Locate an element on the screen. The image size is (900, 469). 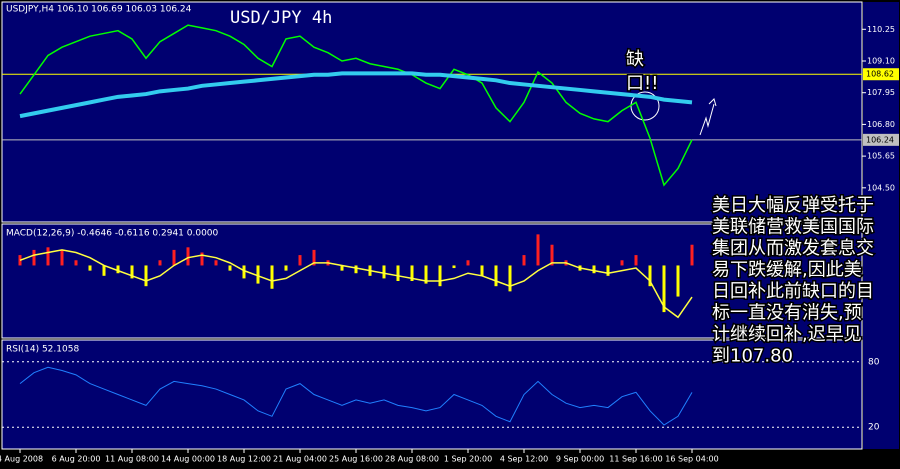
x-tick-label: 25 Aug 16:00 is located at coordinates (356, 459).